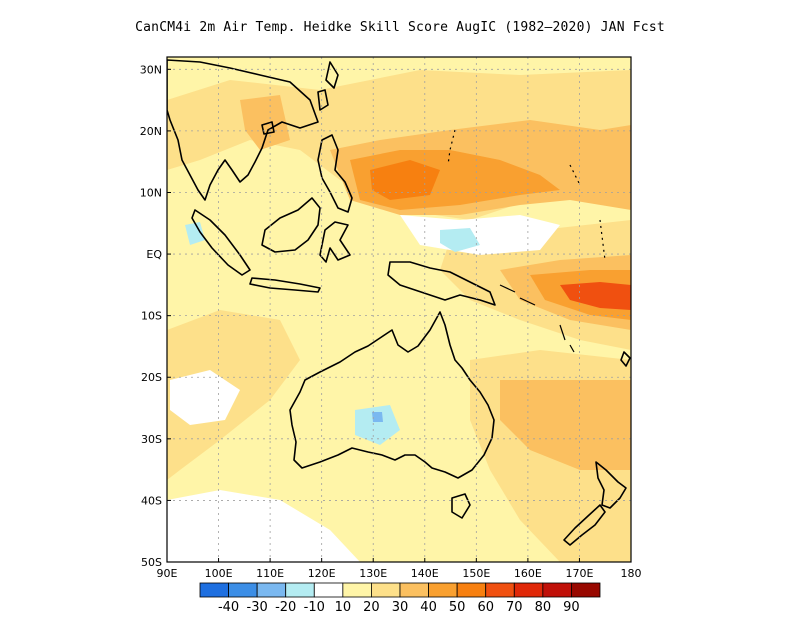 The height and width of the screenshot is (618, 800). Describe the element at coordinates (151, 377) in the screenshot. I see `lat-tick-label: 20S` at that location.